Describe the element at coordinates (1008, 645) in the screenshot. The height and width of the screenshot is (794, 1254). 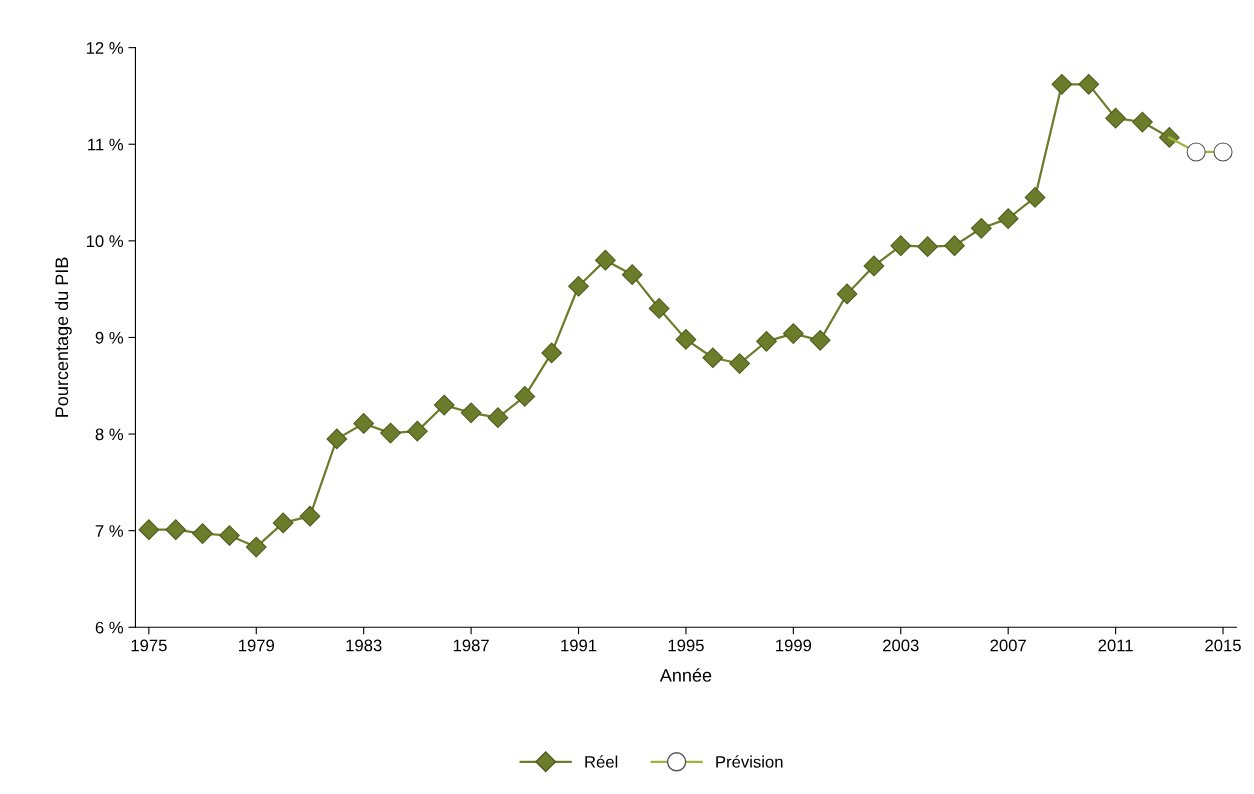
I see `x-tick-label: 2007` at that location.